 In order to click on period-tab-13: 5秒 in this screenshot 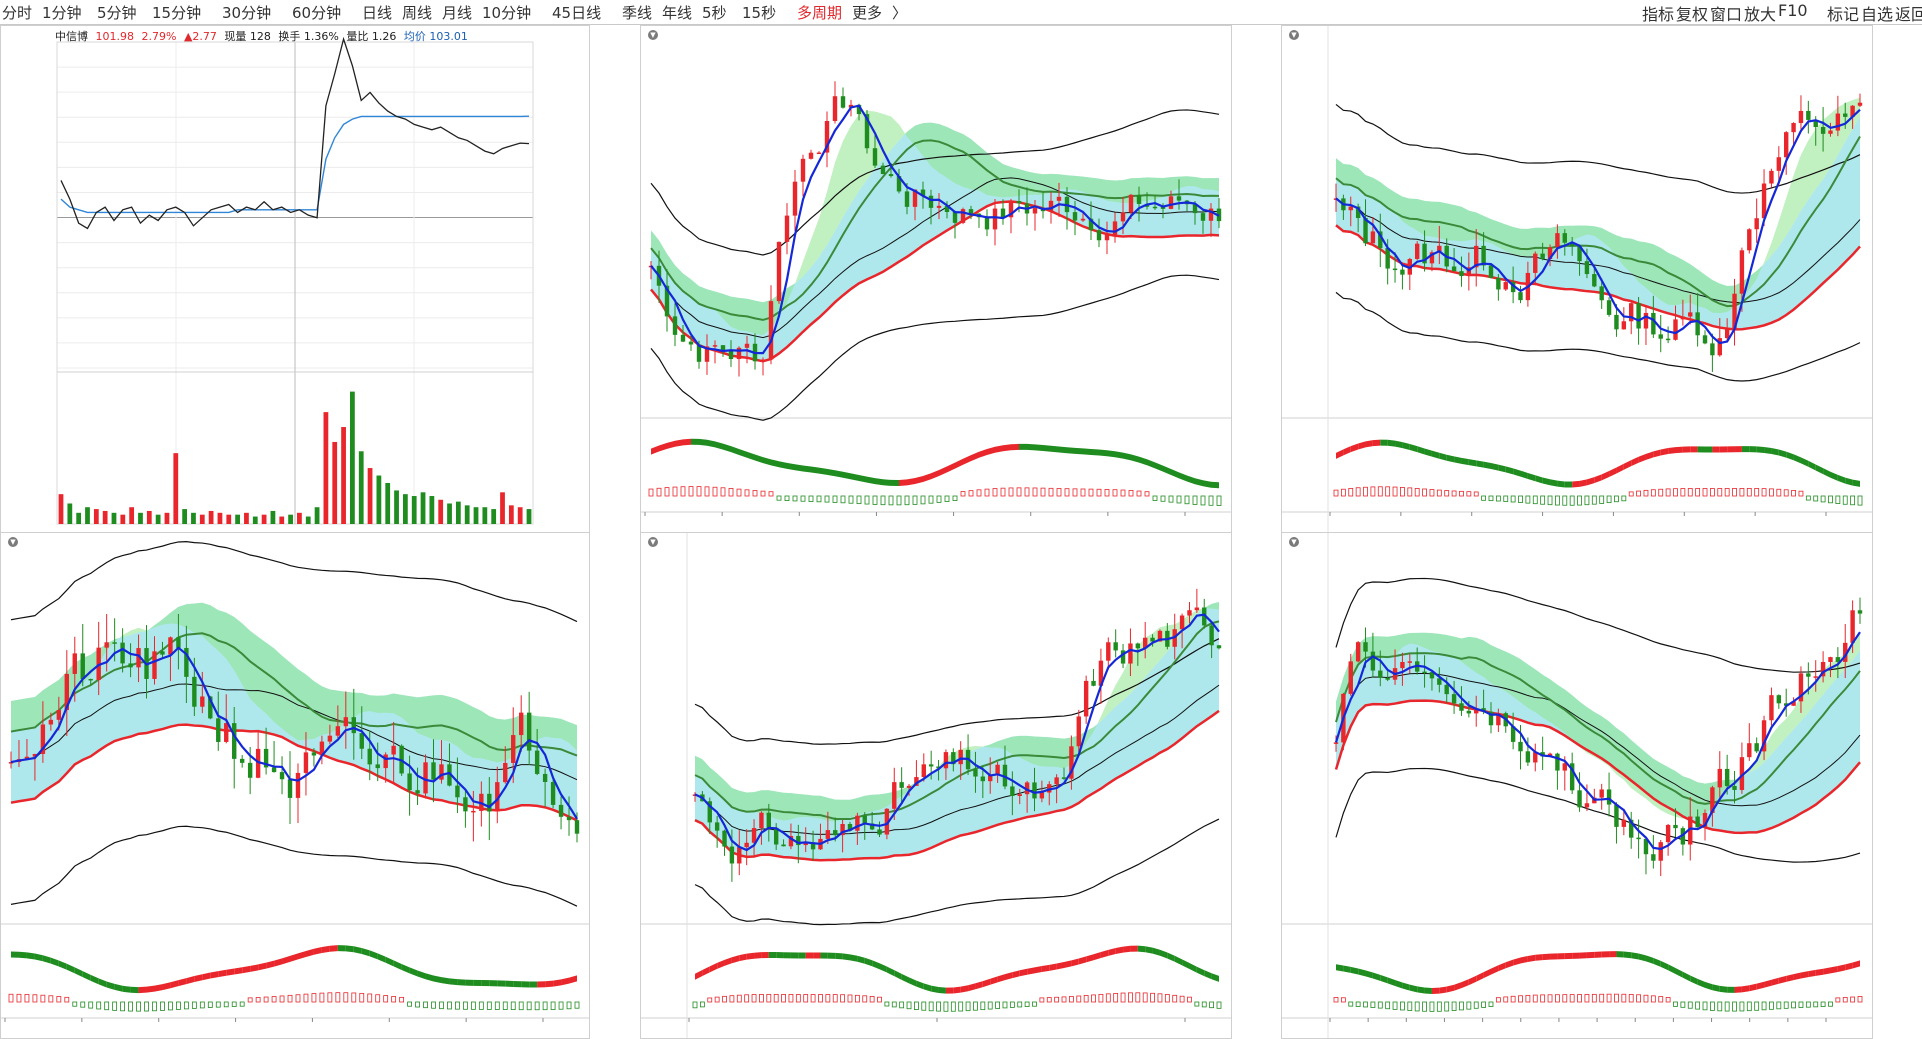, I will do `click(714, 13)`.